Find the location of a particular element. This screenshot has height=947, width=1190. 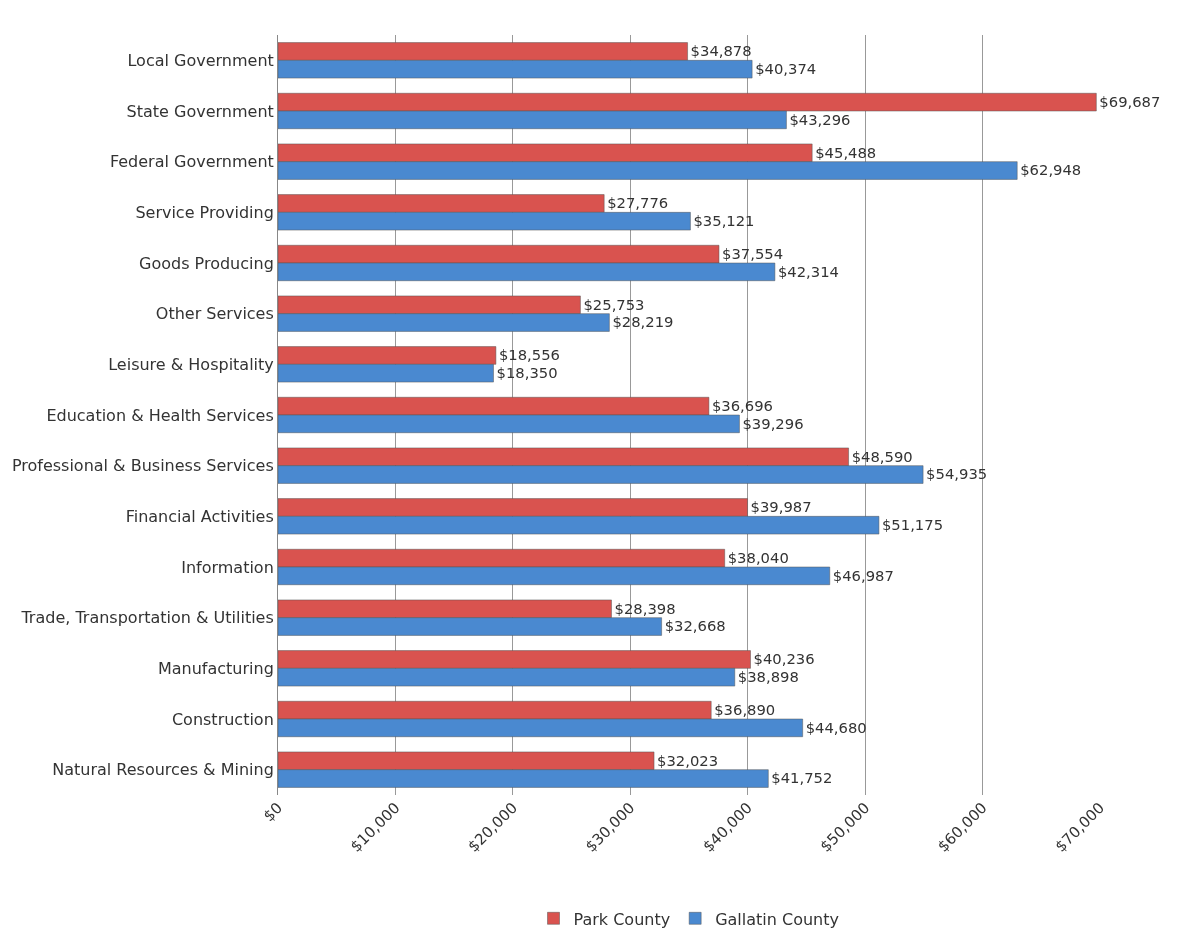

y-tick-label: Other Services is located at coordinates (214, 314).